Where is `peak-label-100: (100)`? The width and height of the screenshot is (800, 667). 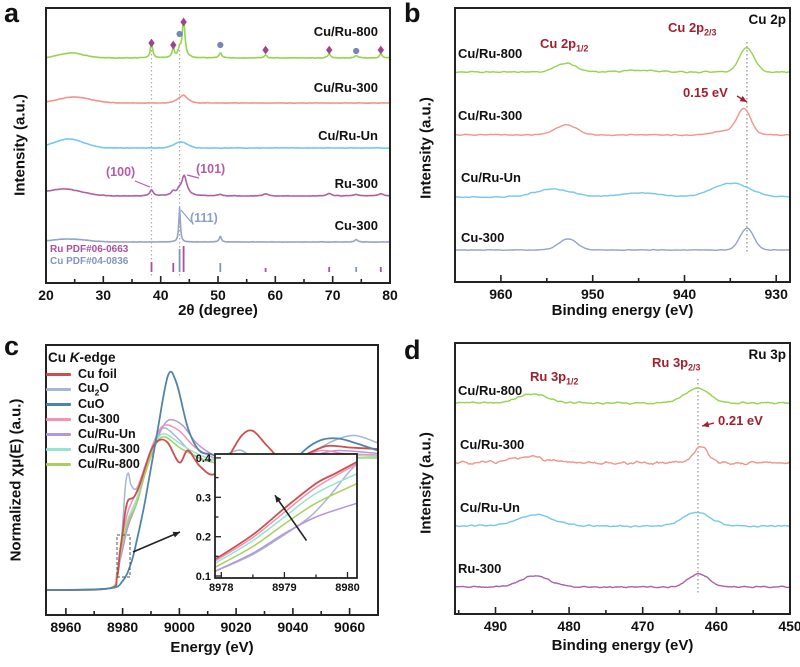 peak-label-100: (100) is located at coordinates (121, 172).